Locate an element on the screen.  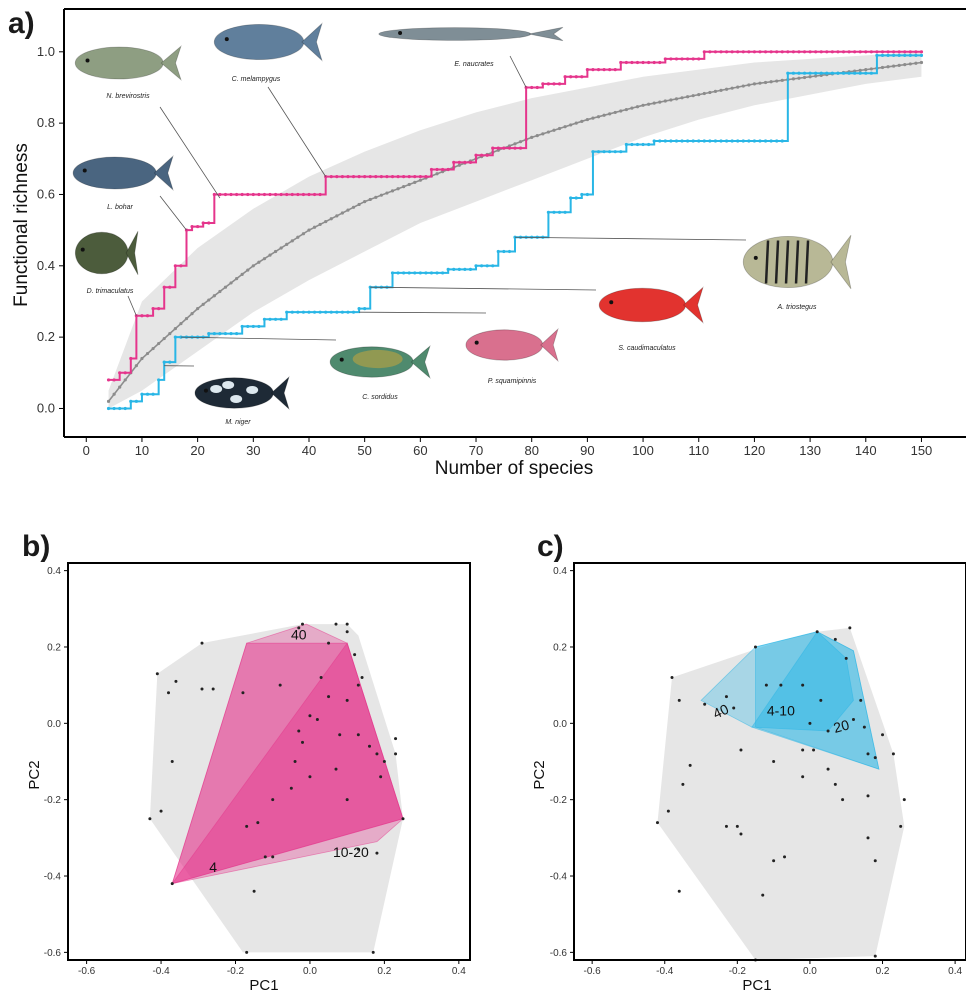
l-bohar-species-label: L. bohar is located at coordinates (120, 207).